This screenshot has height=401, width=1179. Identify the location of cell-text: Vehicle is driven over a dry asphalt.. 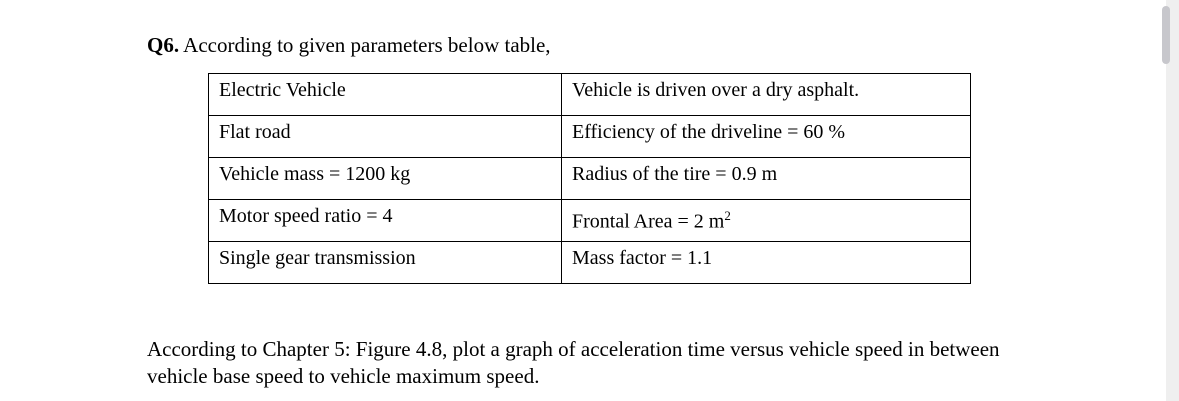
(716, 90).